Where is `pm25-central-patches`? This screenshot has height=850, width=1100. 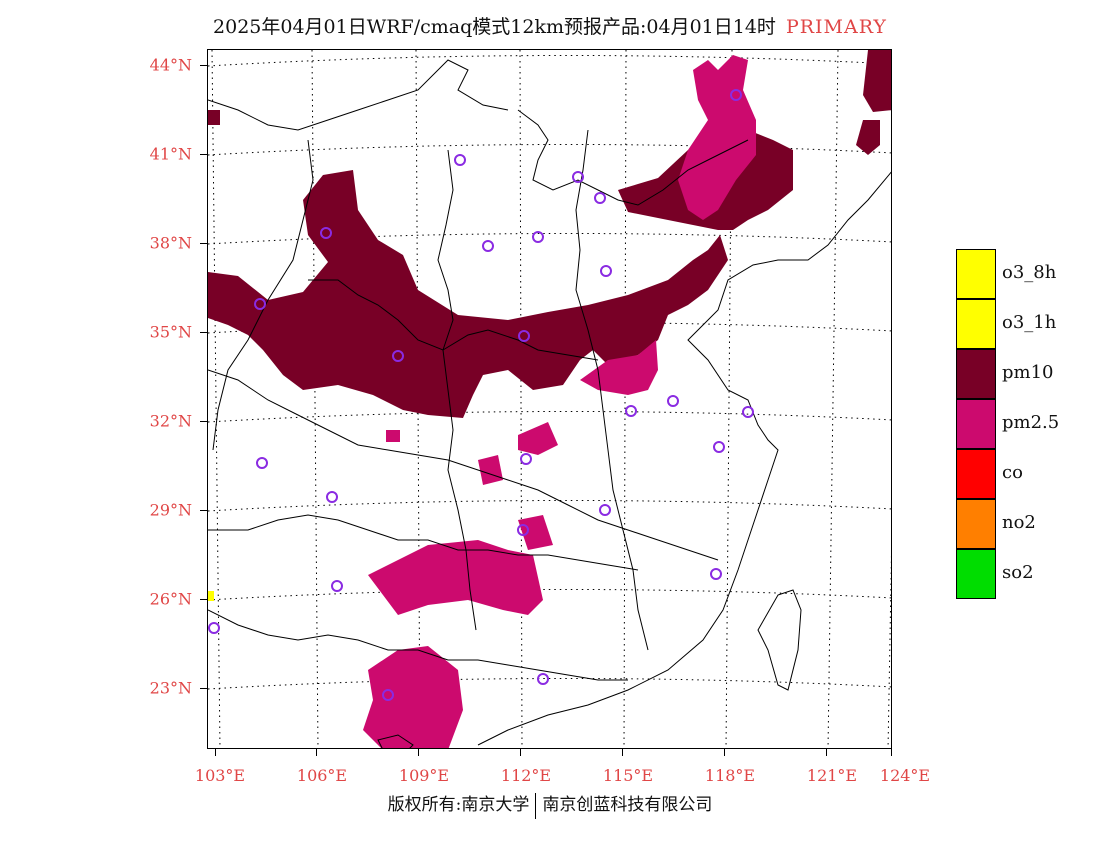
pm25-central-patches is located at coordinates (538, 438).